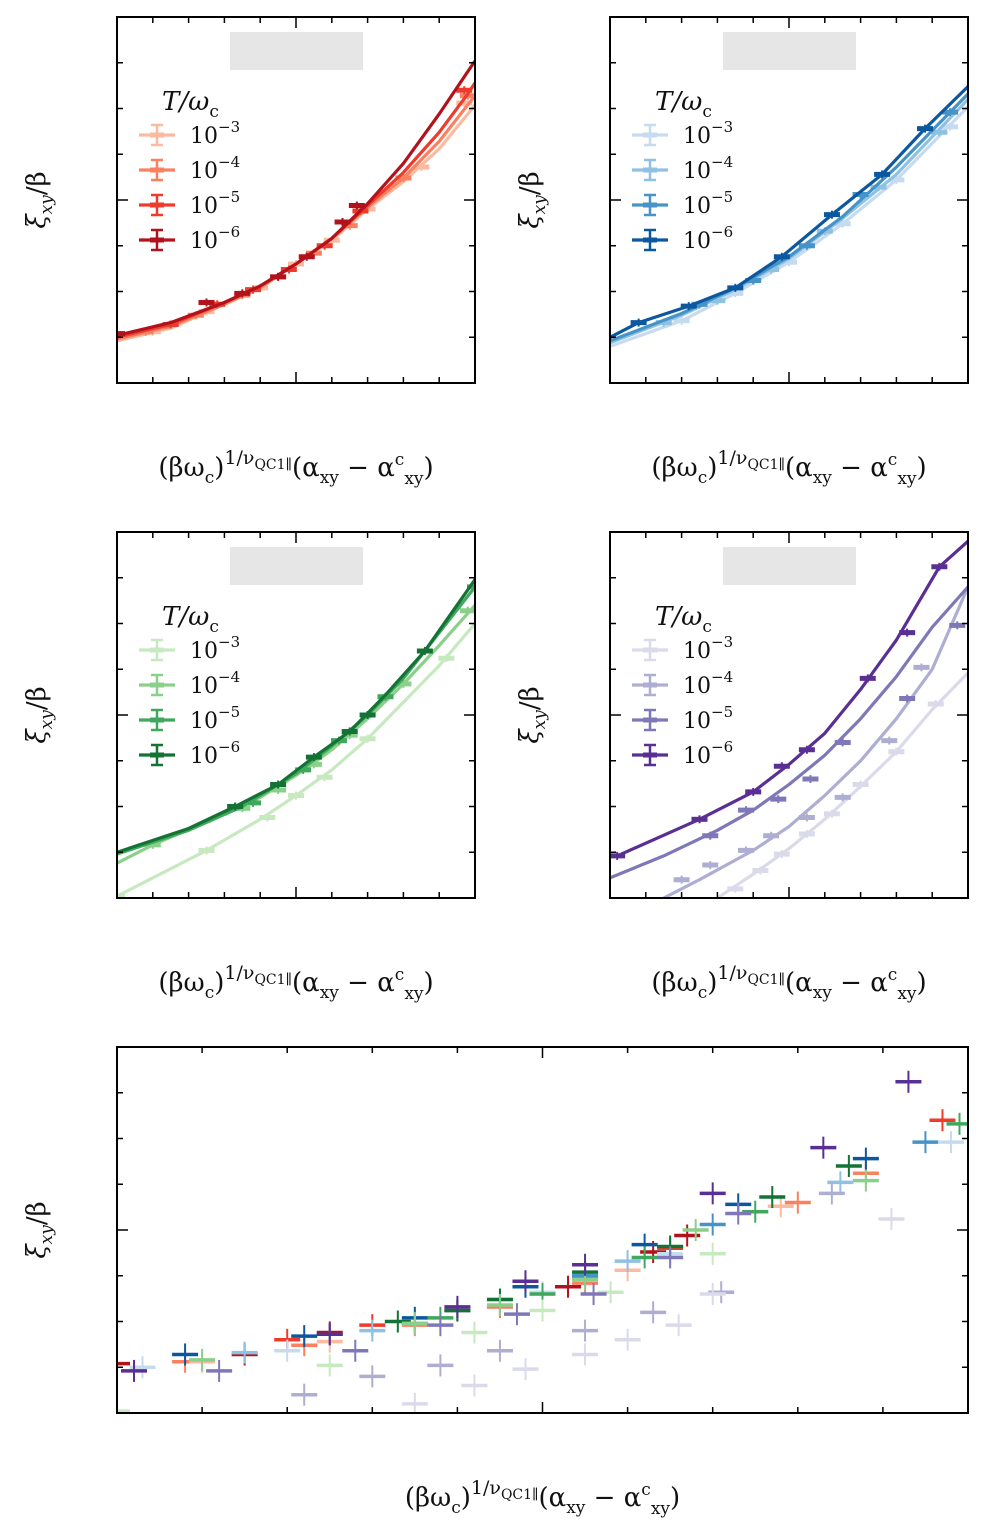 This screenshot has width=998, height=1525. I want to click on series-line-10^-3, so click(789, 226).